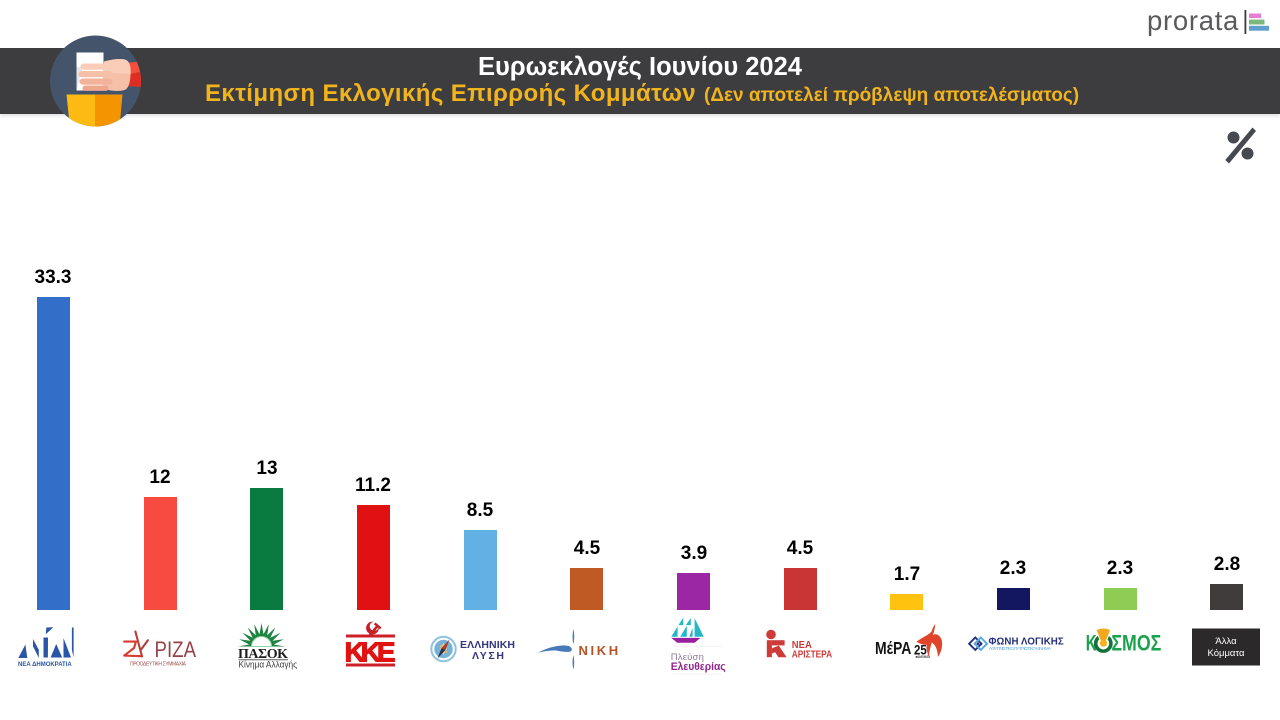 This screenshot has width=1280, height=720. I want to click on svg-text: ΑΦΥΠΝΙΣΤΙΚΟ ΠΑΤΡΙΩΤΙΚΟ ΚΙΝΗΜΑ, so click(1020, 648).